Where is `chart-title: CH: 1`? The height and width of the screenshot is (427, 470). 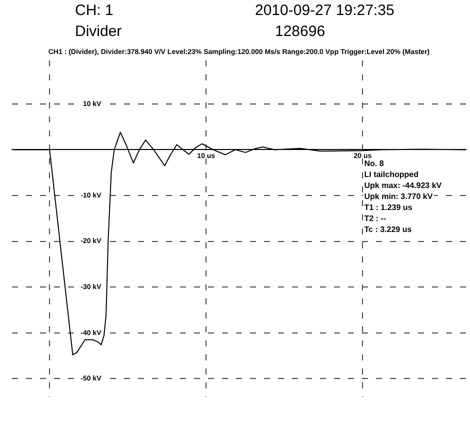
chart-title: CH: 1 is located at coordinates (94, 10).